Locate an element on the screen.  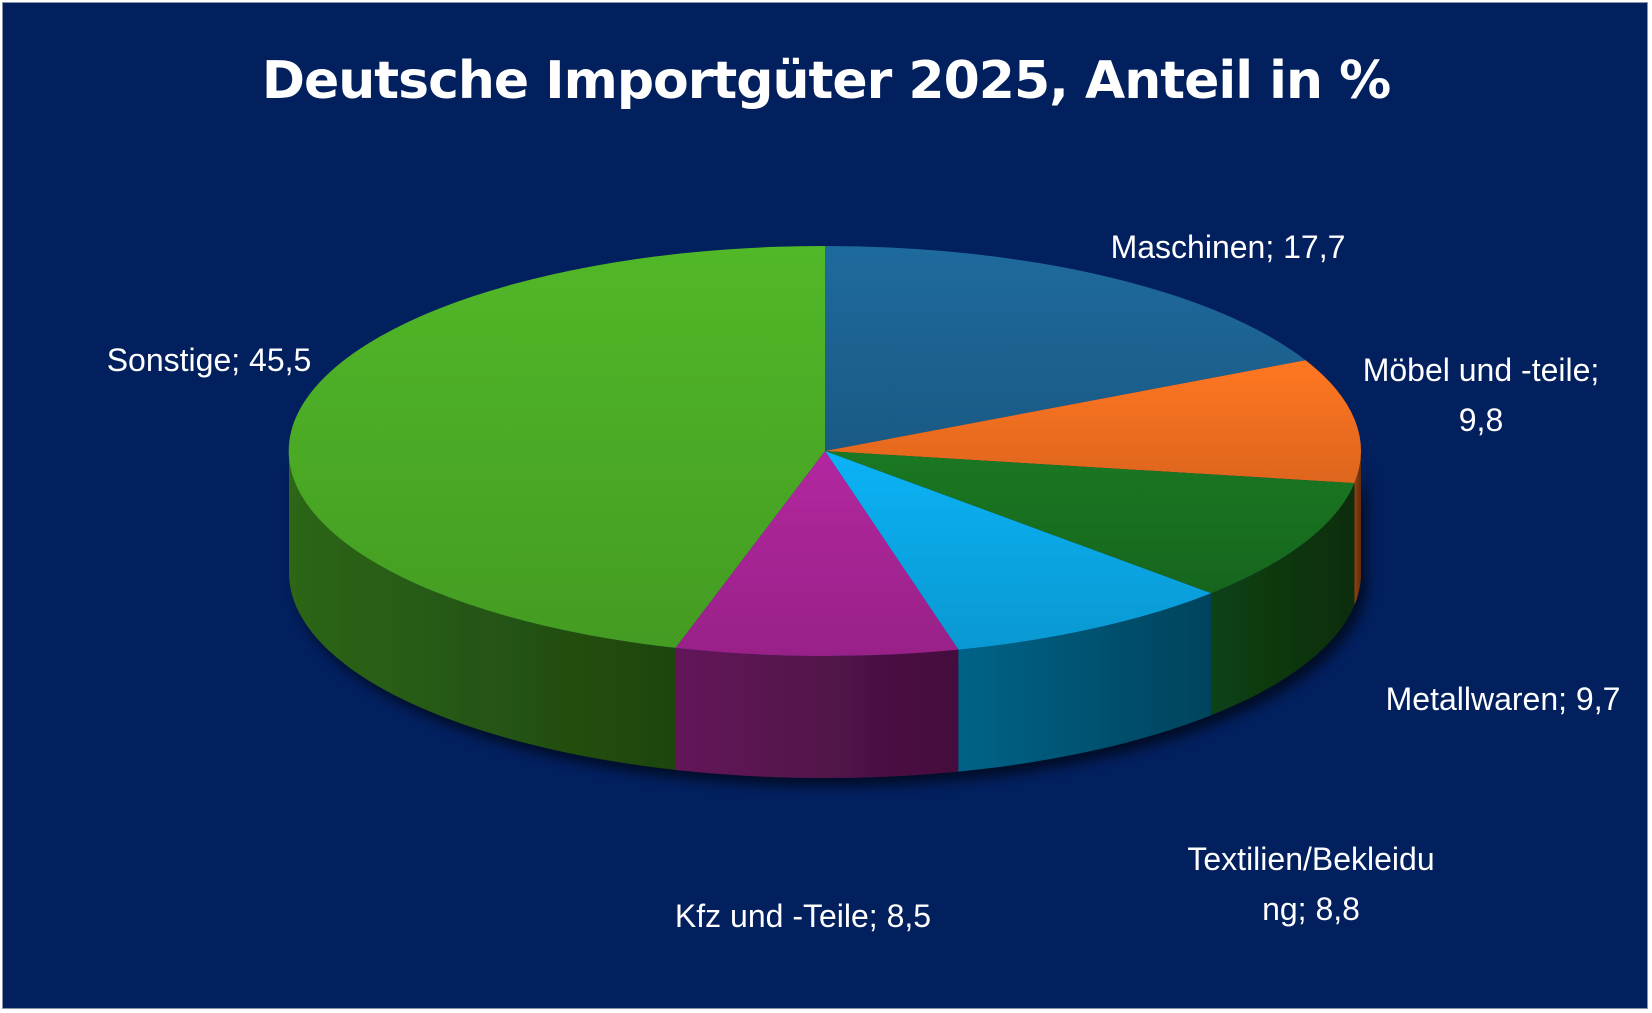
pie-slice-sonstige is located at coordinates (556, 446).